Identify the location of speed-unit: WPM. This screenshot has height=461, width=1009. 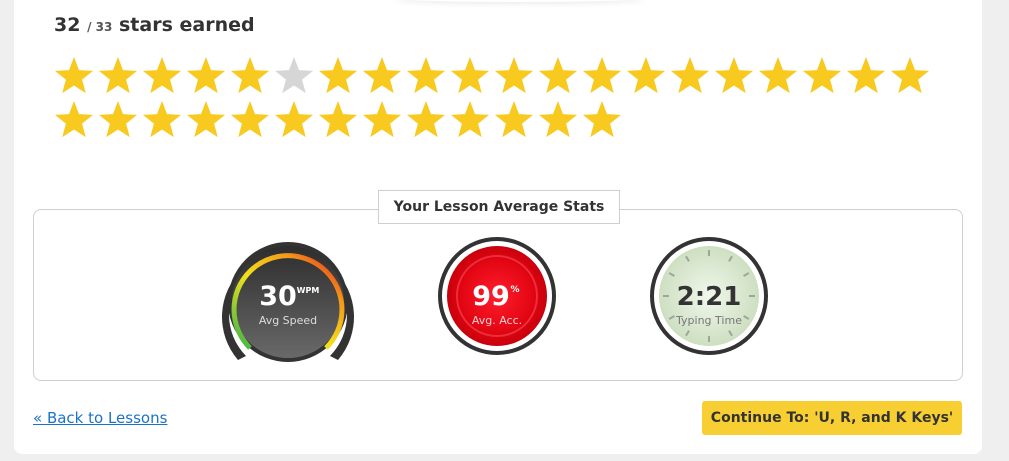
(308, 290).